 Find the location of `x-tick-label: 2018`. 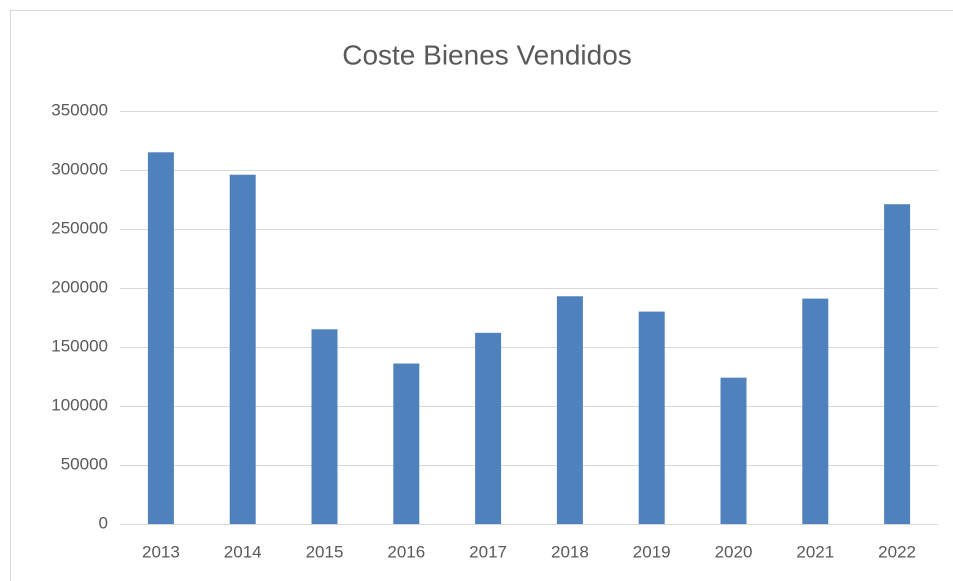

x-tick-label: 2018 is located at coordinates (570, 551).